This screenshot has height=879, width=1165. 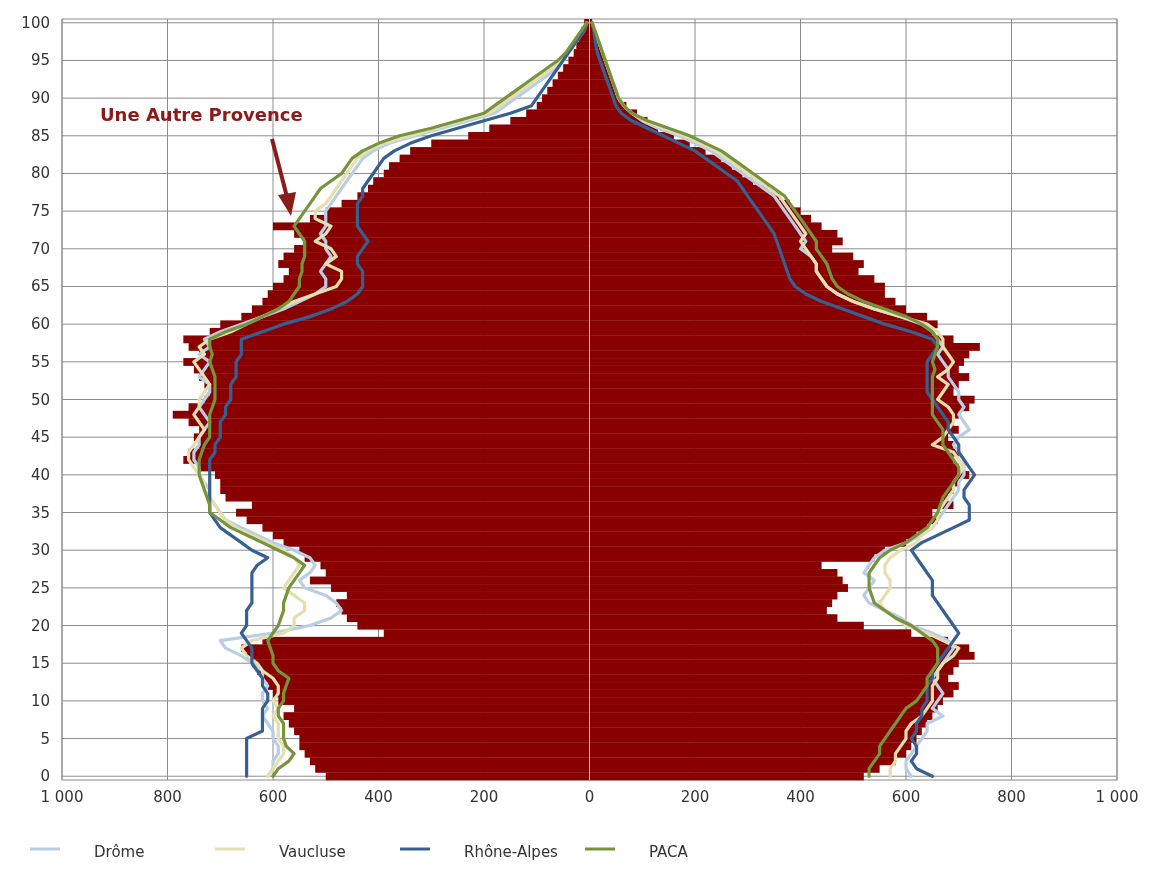 What do you see at coordinates (40, 98) in the screenshot?
I see `y-tick-label: 90` at bounding box center [40, 98].